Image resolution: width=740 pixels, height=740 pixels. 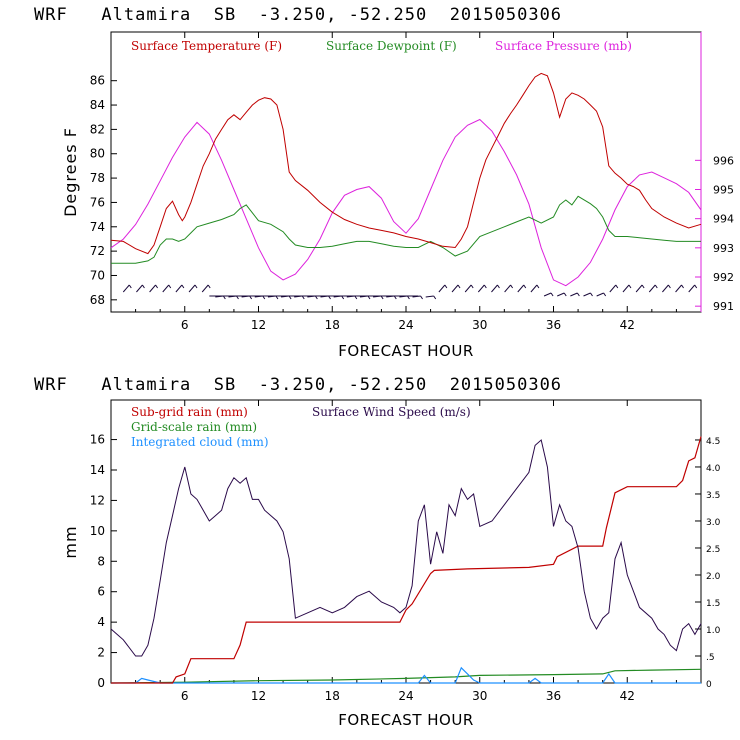 I want to click on y2-tick-label: 991, so click(x=723, y=306).